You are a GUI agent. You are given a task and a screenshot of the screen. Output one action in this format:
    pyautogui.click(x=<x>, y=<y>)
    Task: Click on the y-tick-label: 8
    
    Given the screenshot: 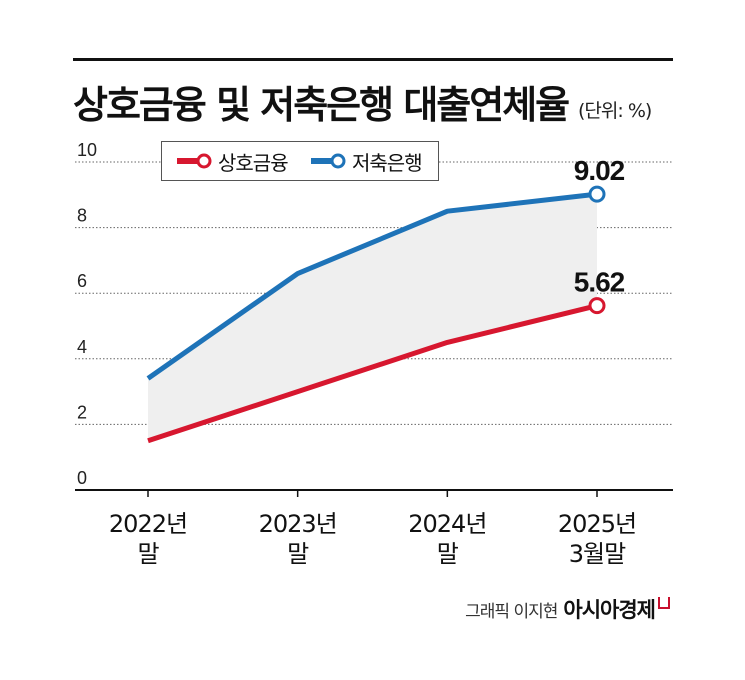 What is the action you would take?
    pyautogui.click(x=82, y=216)
    